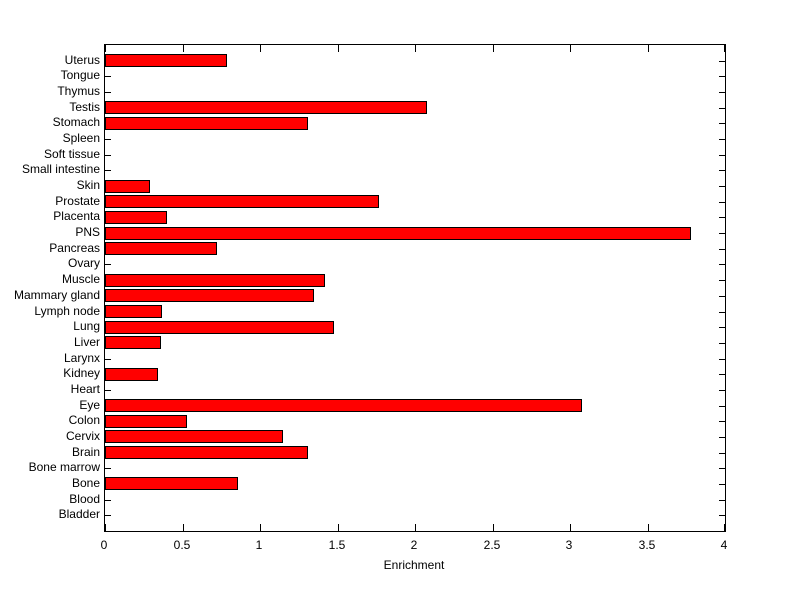  What do you see at coordinates (206, 452) in the screenshot?
I see `bar-brain` at bounding box center [206, 452].